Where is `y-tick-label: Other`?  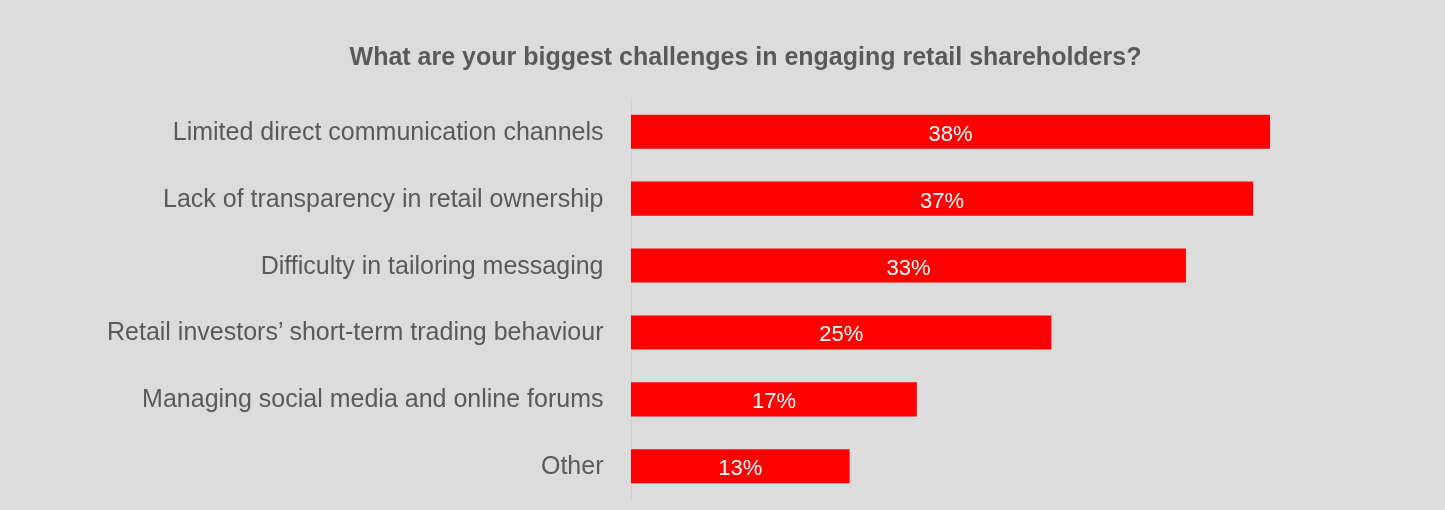 y-tick-label: Other is located at coordinates (572, 465).